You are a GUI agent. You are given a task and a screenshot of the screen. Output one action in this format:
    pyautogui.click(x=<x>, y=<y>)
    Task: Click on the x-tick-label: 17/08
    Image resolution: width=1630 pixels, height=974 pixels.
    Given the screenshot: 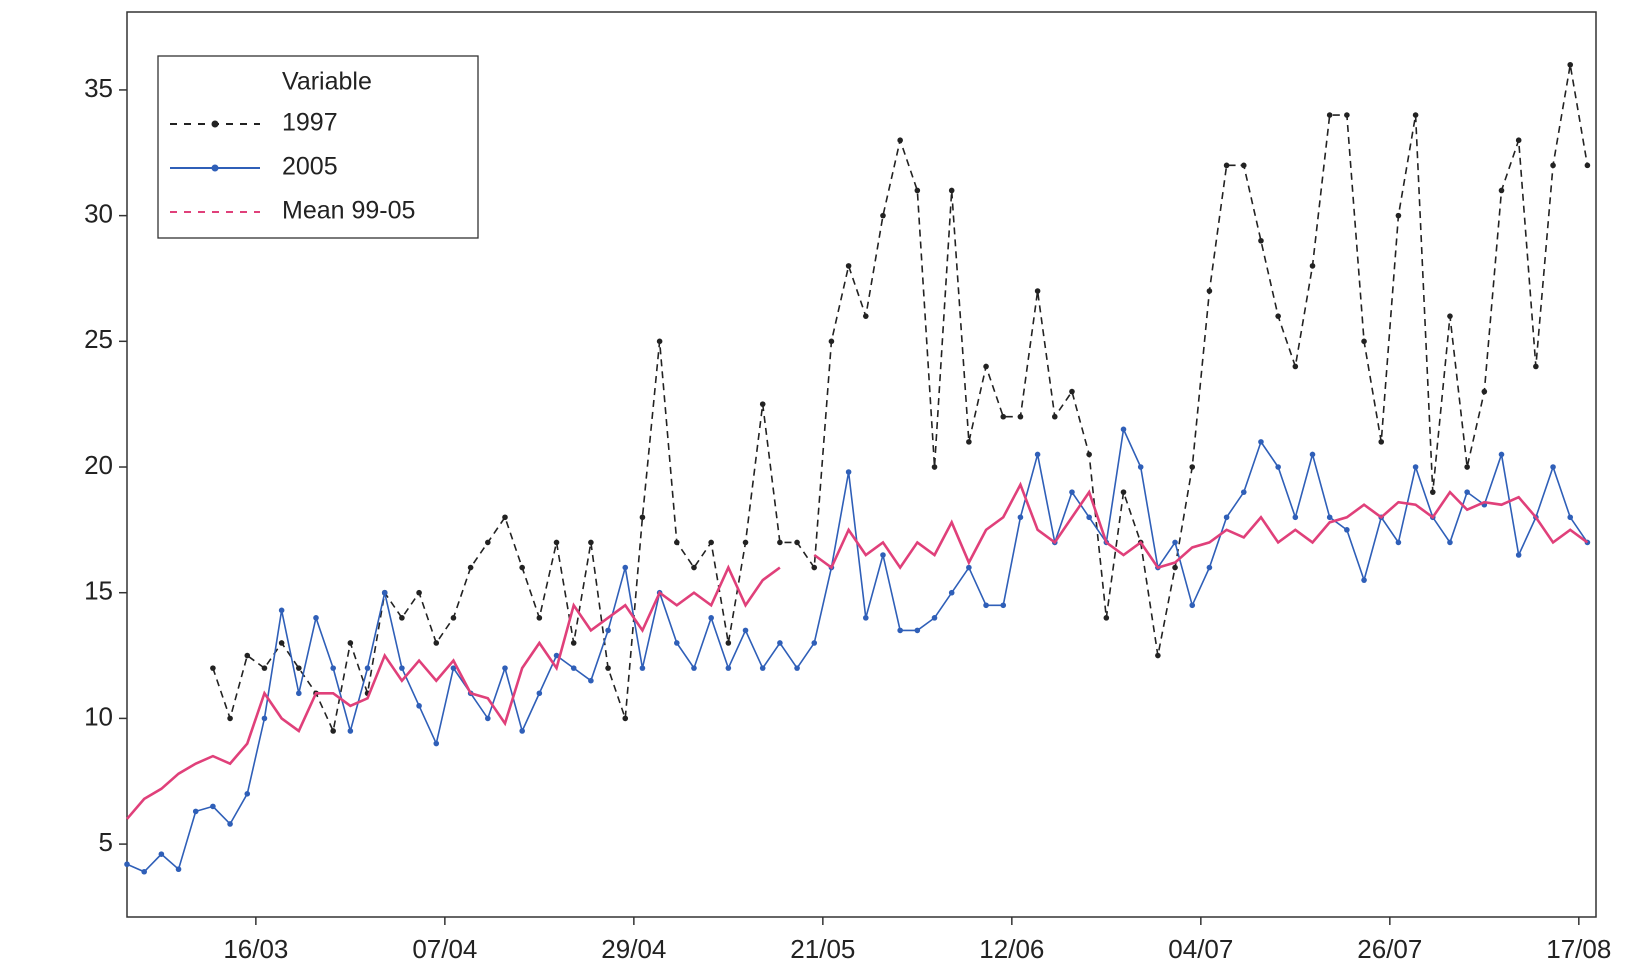 What is the action you would take?
    pyautogui.click(x=1578, y=949)
    